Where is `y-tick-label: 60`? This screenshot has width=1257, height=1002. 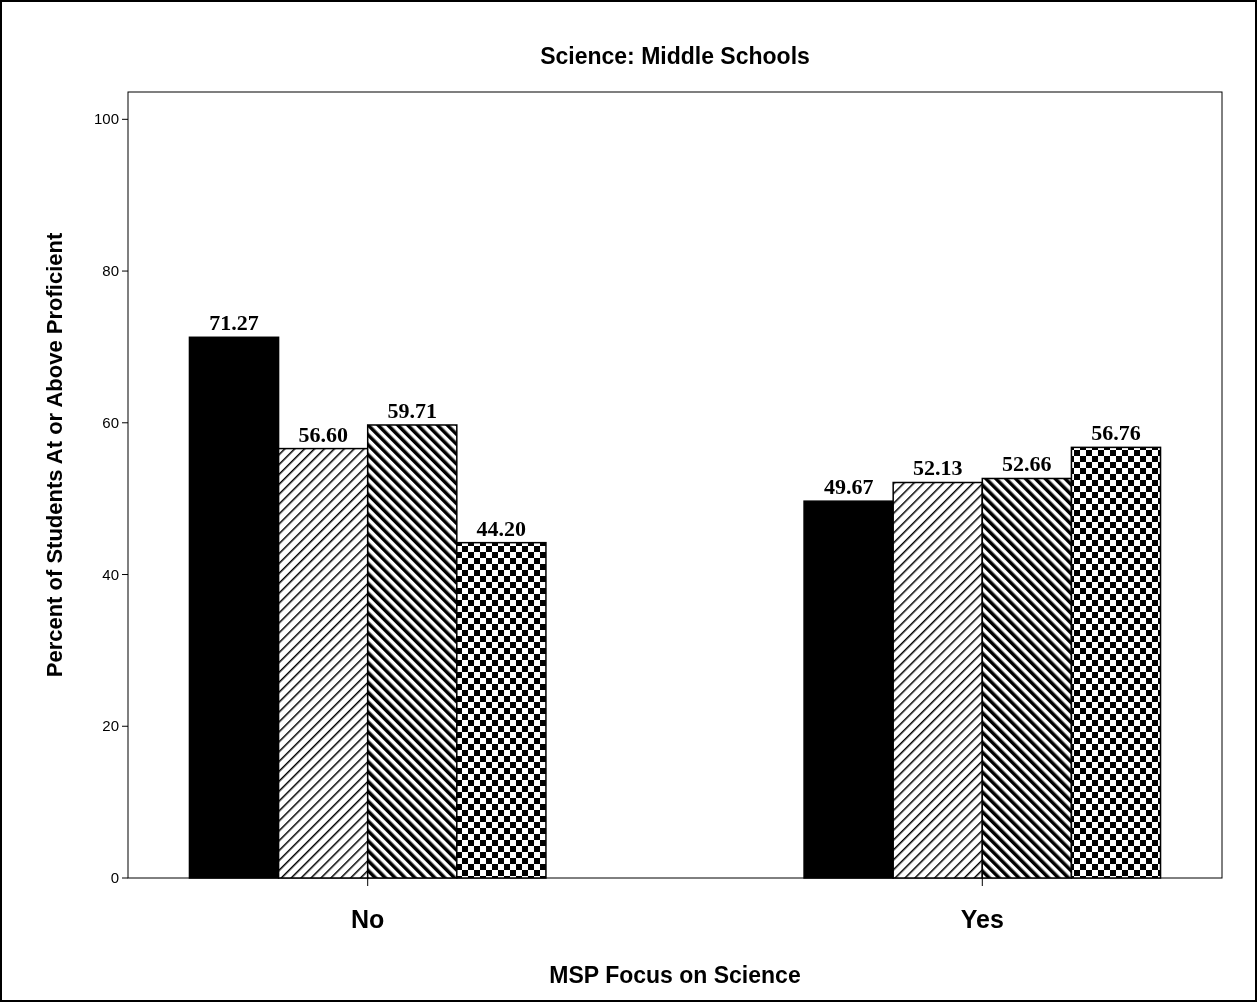
y-tick-label: 60 is located at coordinates (110, 422).